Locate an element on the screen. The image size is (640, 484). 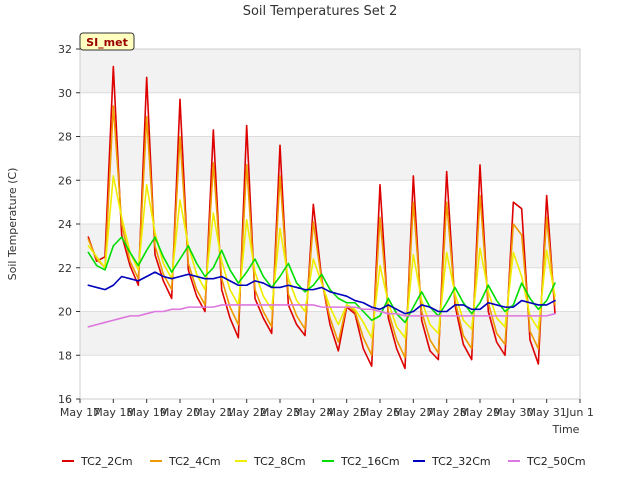
series-line-tc2-50cm is located at coordinates (321, 316).